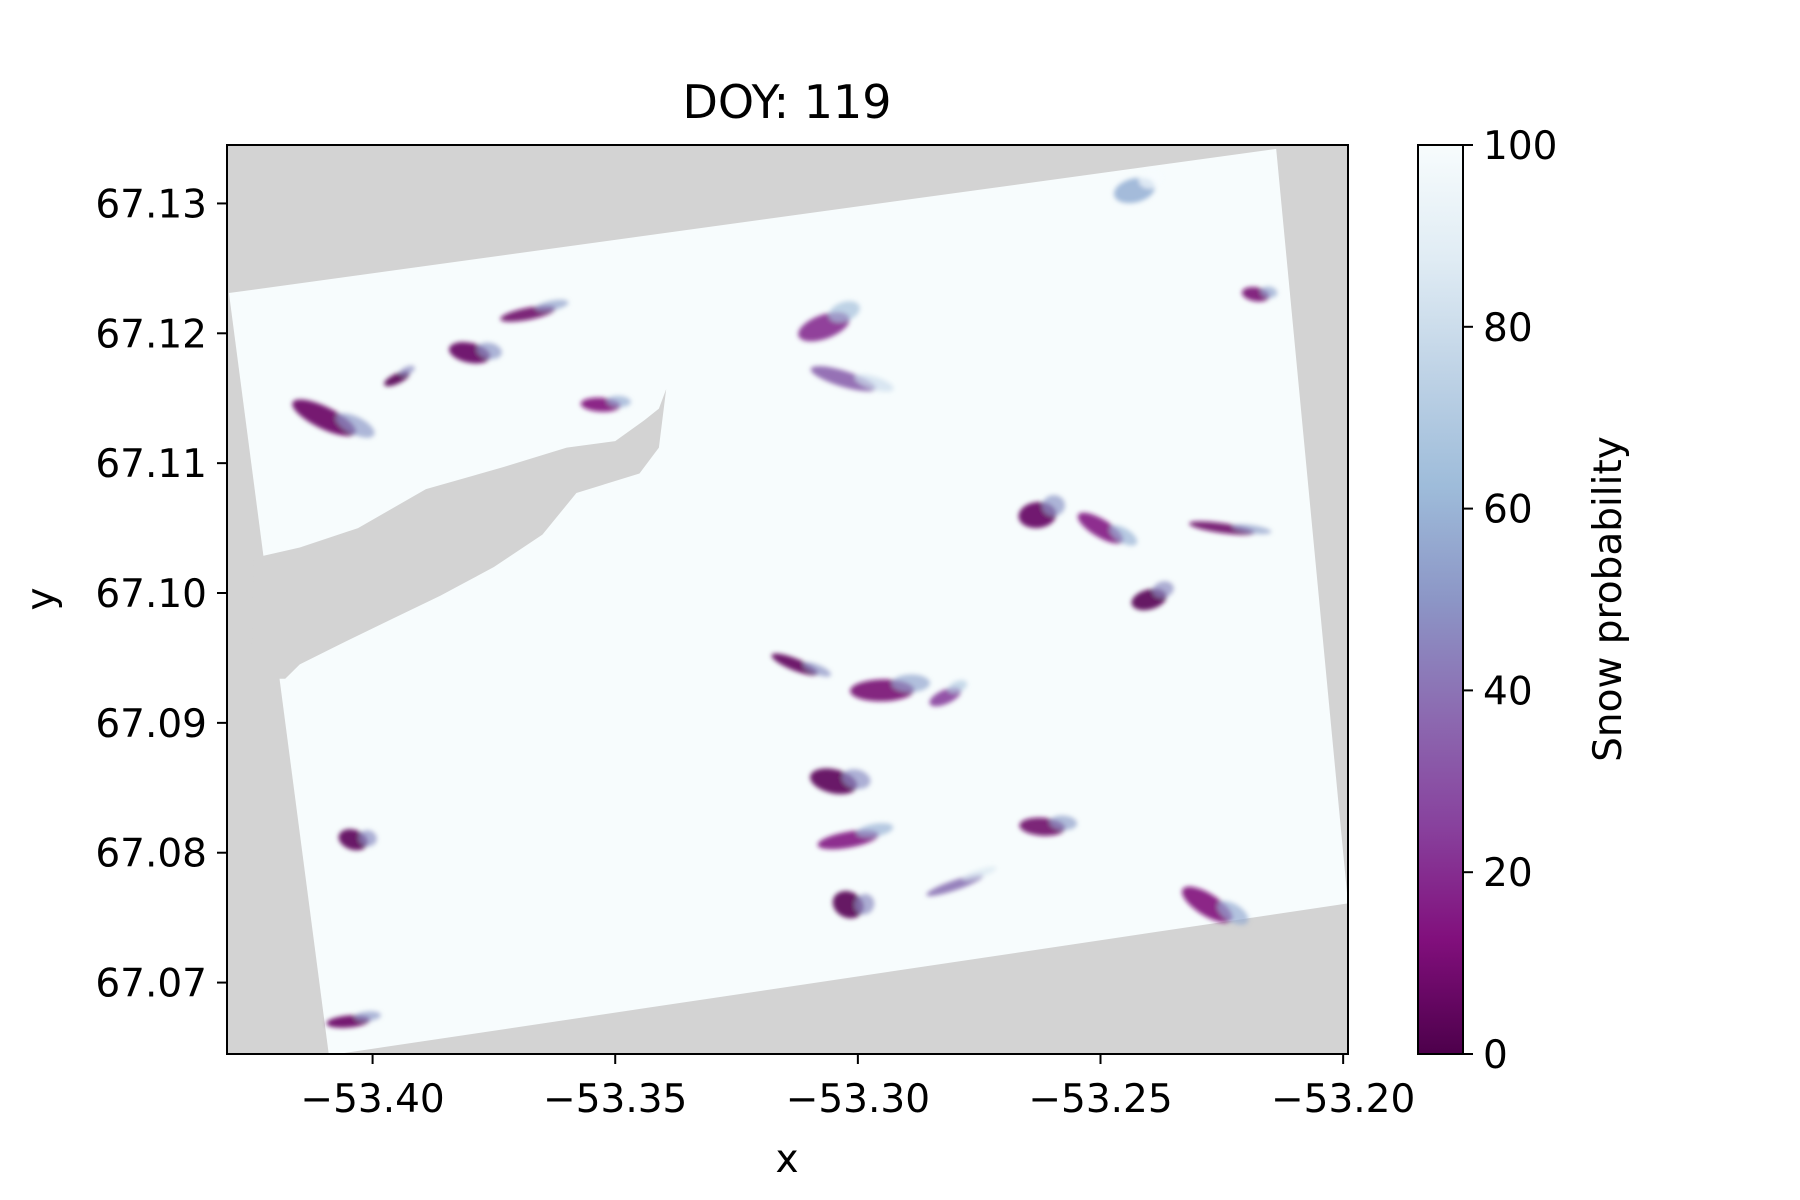 The image size is (1800, 1200). What do you see at coordinates (1508, 510) in the screenshot?
I see `colorbar-tick-label: 60` at bounding box center [1508, 510].